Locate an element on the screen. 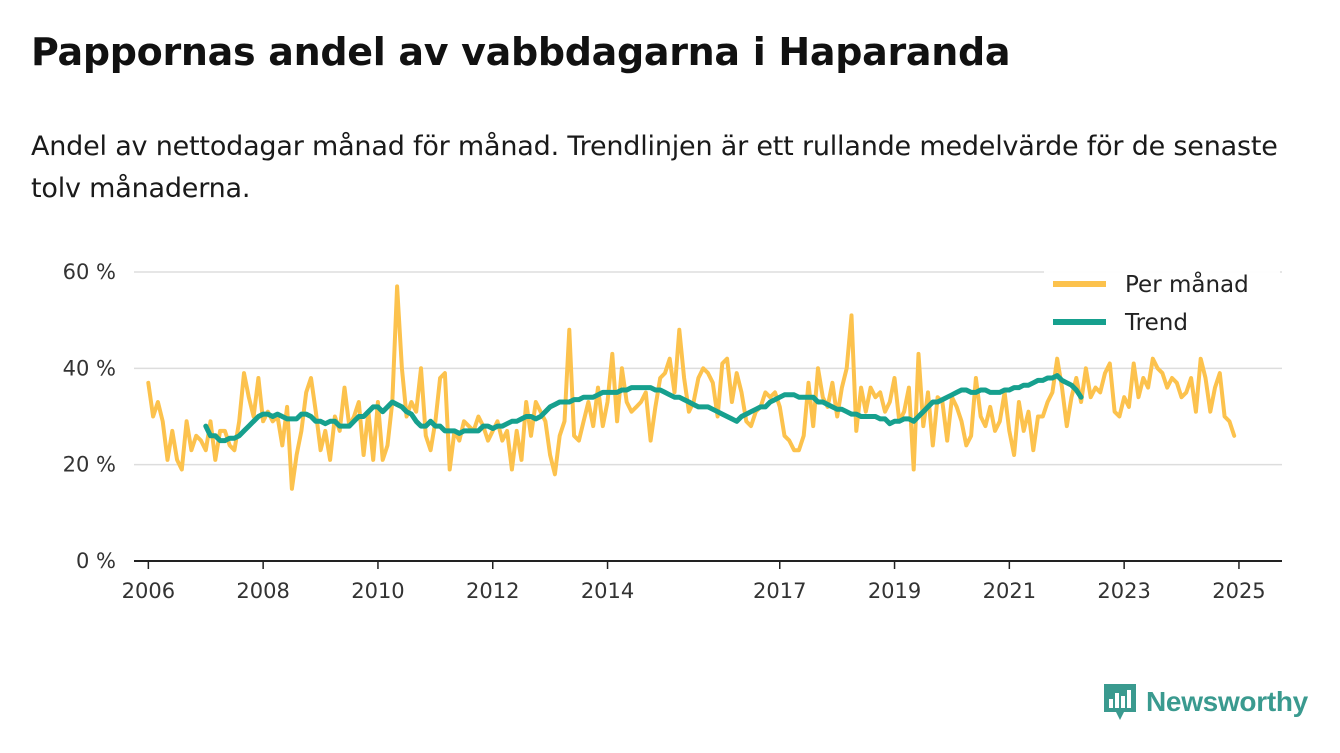  series-line-trend is located at coordinates (643, 408).